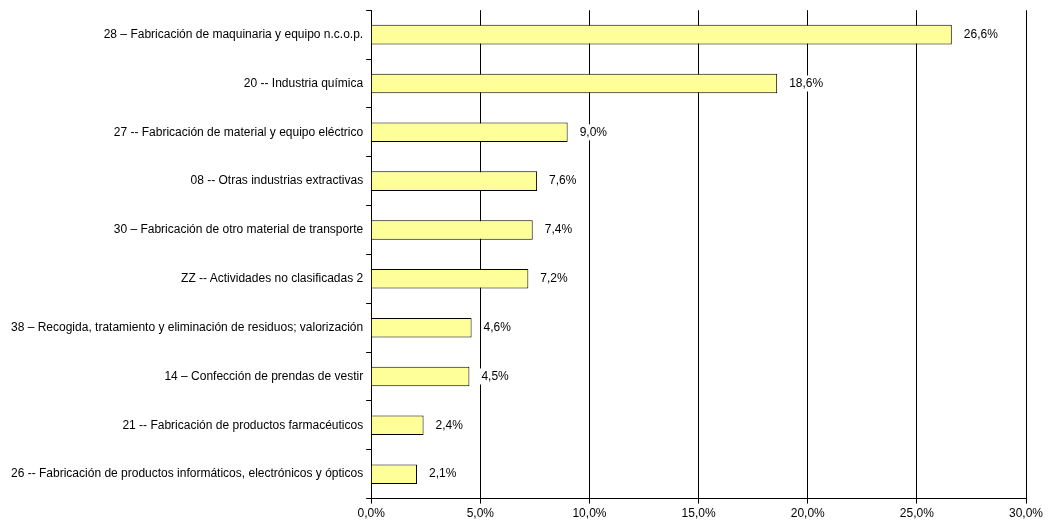 The image size is (1048, 528). I want to click on data-label: 7,2%, so click(554, 278).